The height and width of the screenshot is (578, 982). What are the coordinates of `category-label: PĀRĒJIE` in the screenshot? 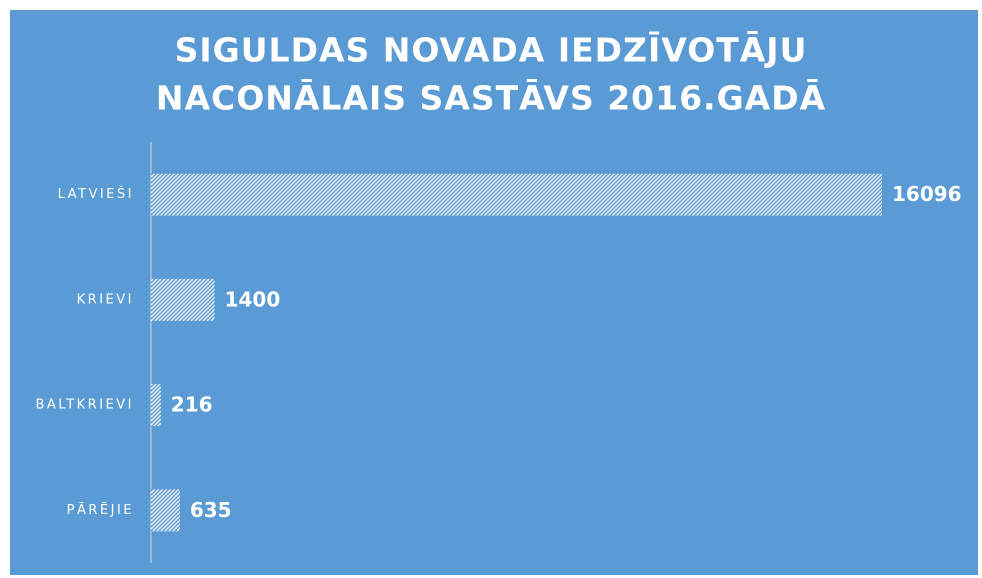 It's located at (100, 510).